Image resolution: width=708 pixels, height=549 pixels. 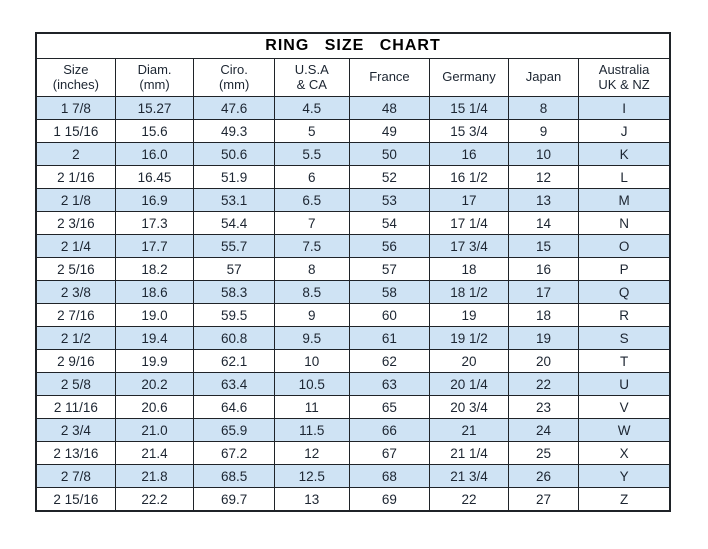 I want to click on column-header-line2: & CA, so click(x=311, y=84).